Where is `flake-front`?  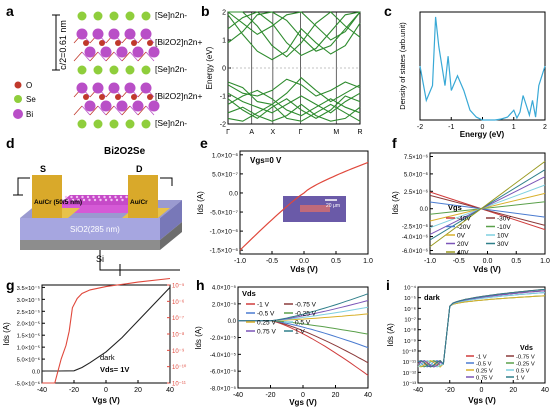
flake-front is located at coordinates (93, 209).